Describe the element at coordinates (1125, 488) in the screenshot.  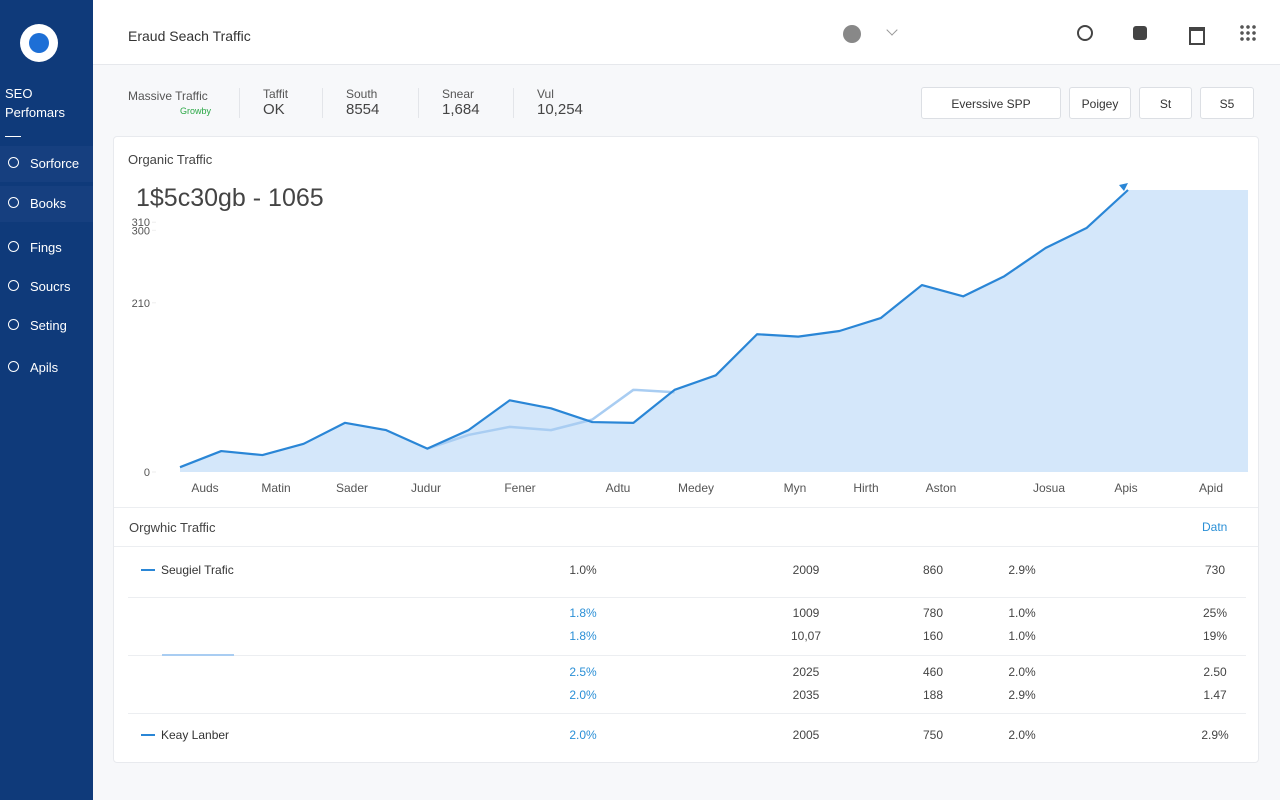
I see `x-tick-label: Apis` at that location.